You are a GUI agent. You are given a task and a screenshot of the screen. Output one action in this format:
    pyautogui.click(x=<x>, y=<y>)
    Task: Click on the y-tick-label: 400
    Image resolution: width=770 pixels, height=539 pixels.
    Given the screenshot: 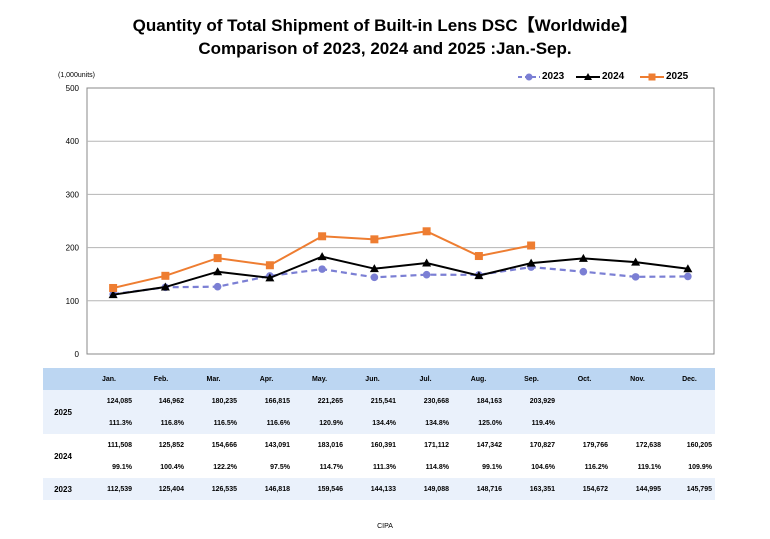 What is the action you would take?
    pyautogui.click(x=73, y=141)
    